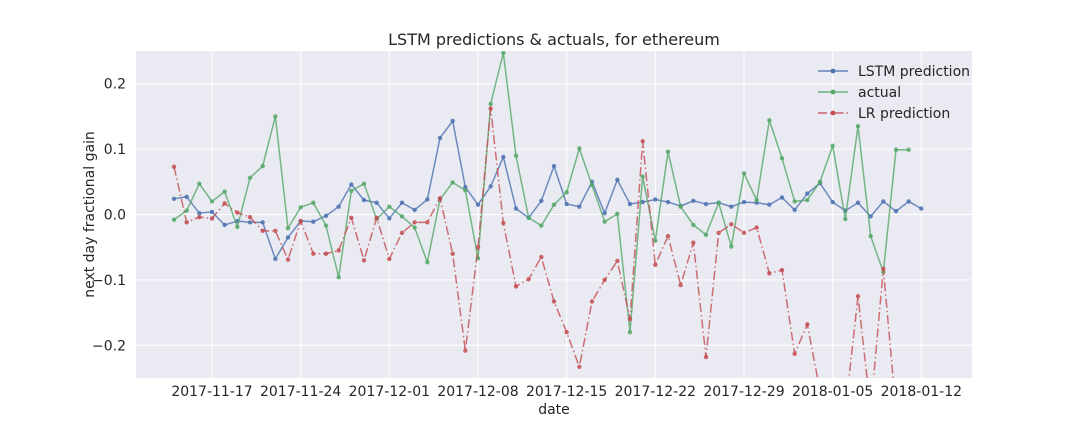  I want to click on x-tick-label: 2017-12-15, so click(566, 392).